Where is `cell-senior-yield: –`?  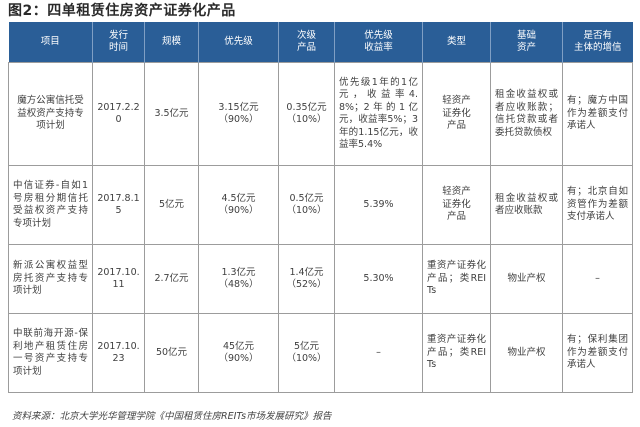
cell-senior-yield: – is located at coordinates (378, 353).